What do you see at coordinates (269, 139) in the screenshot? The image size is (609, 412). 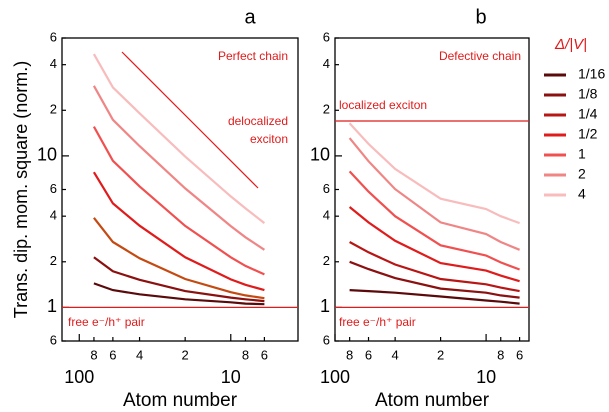 I see `annotation: exciton` at bounding box center [269, 139].